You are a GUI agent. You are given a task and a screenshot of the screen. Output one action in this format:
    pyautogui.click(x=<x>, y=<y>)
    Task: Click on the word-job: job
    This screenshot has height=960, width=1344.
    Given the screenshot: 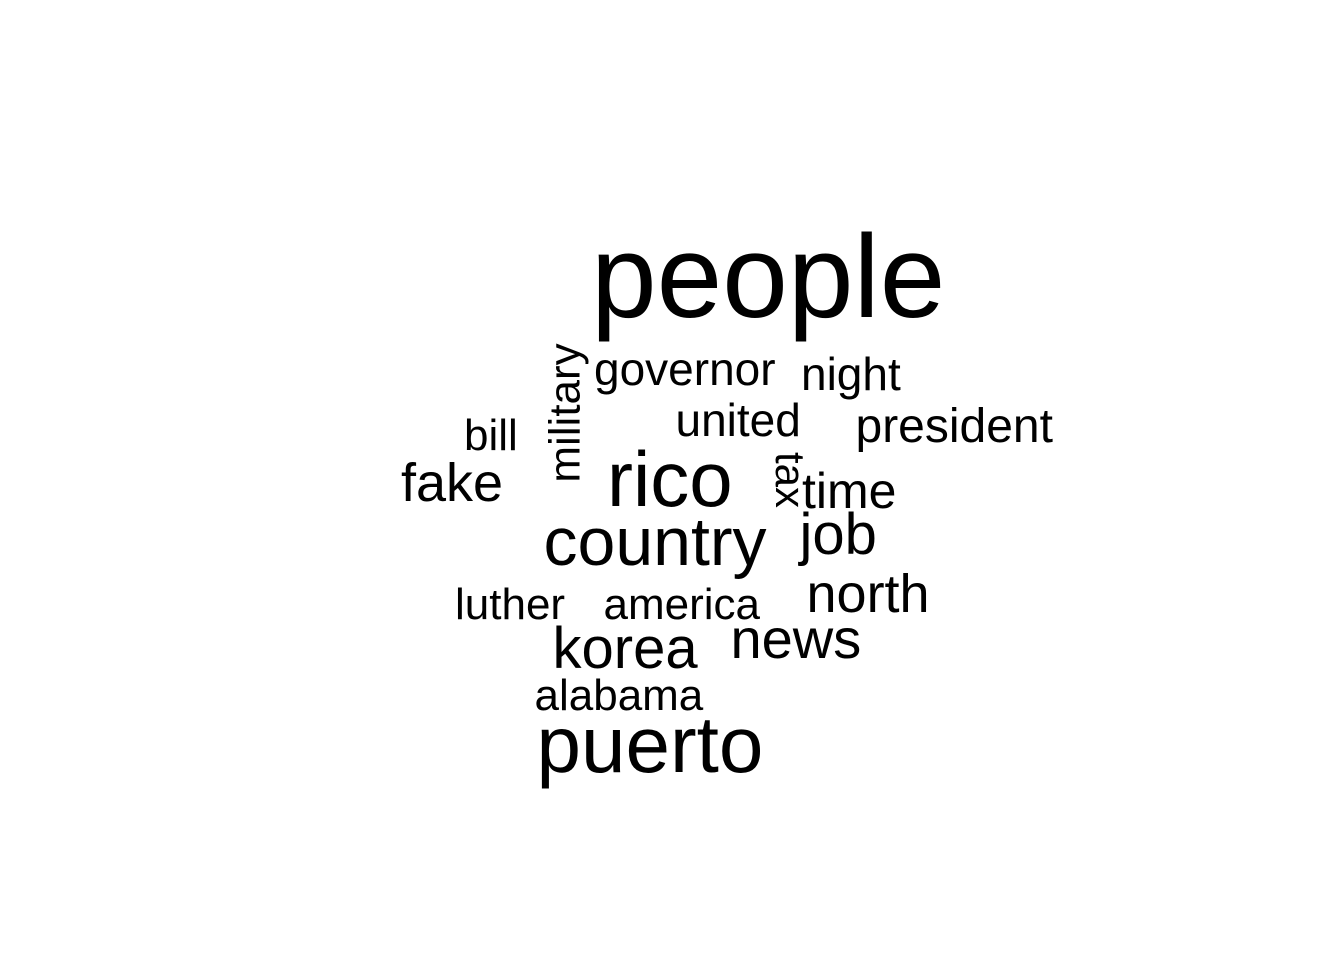 What is the action you would take?
    pyautogui.click(x=838, y=534)
    